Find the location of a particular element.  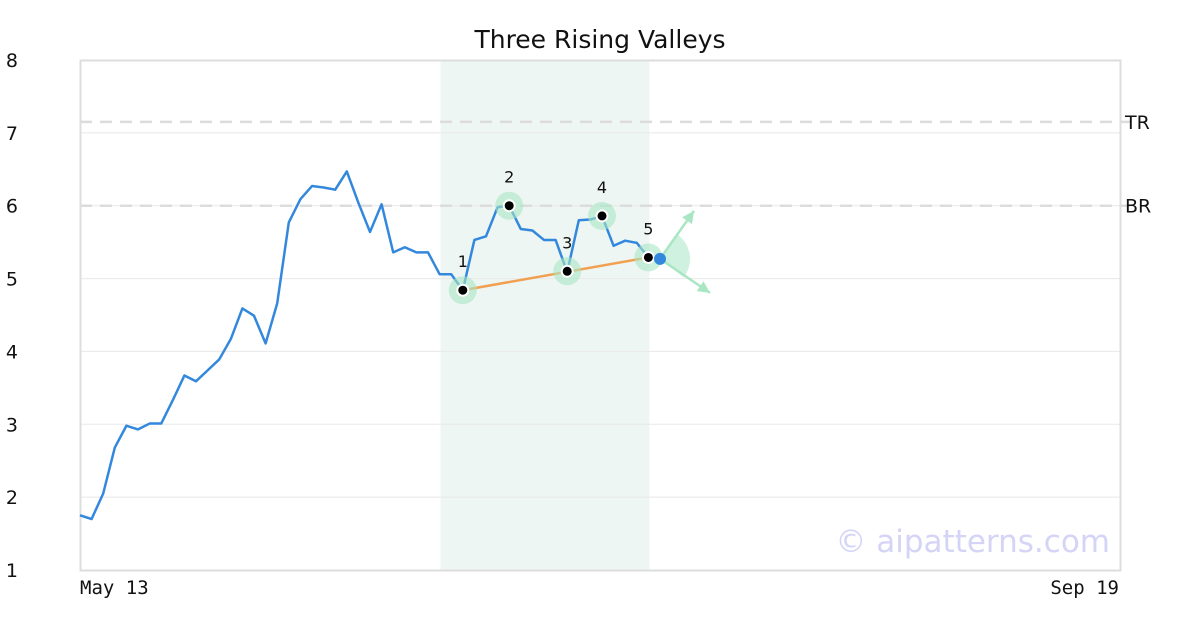

y-tick-label: 7 is located at coordinates (12, 134).